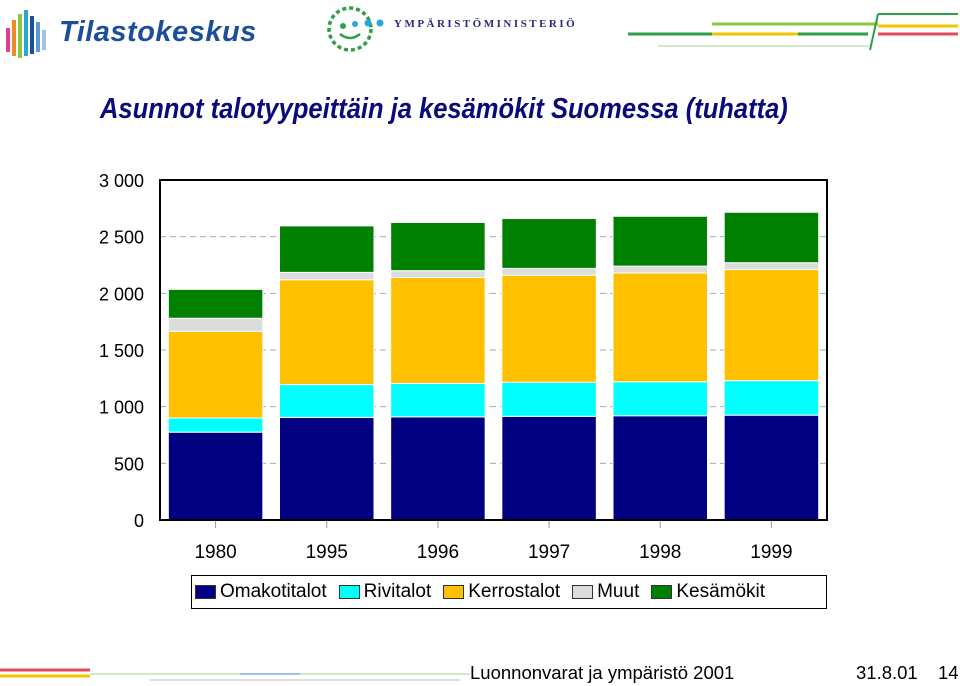 The image size is (960, 686). I want to click on legend-item-kerrostalot: Kerrostalot, so click(501, 592).